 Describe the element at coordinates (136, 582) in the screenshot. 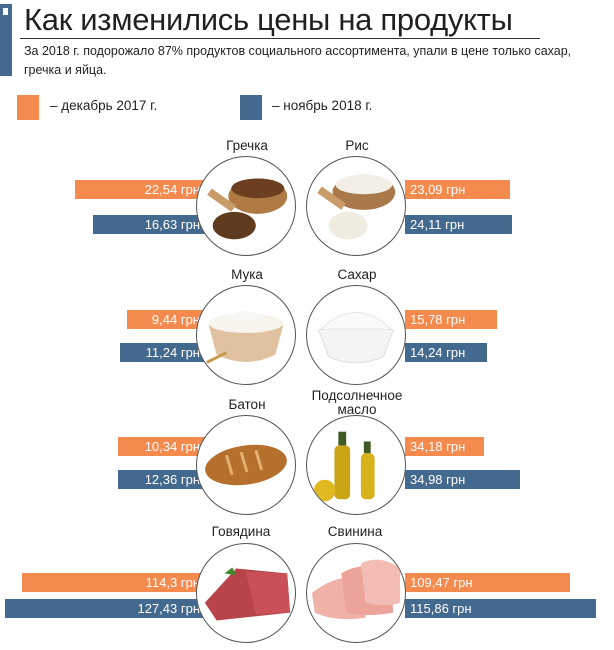

I see `bar-beef-dec2017: 114,3 грн` at that location.